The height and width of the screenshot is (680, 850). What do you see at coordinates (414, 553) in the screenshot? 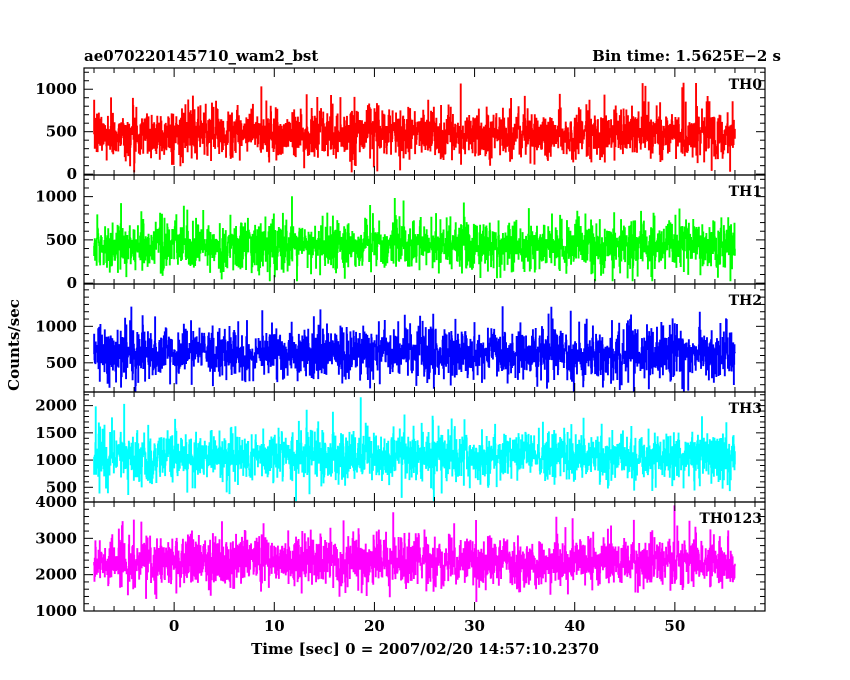
I see `series-line-th0123` at bounding box center [414, 553].